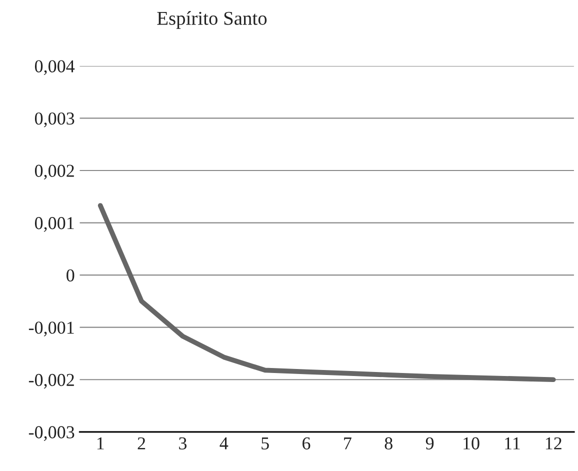  I want to click on y-tick-label: 0, so click(70, 275).